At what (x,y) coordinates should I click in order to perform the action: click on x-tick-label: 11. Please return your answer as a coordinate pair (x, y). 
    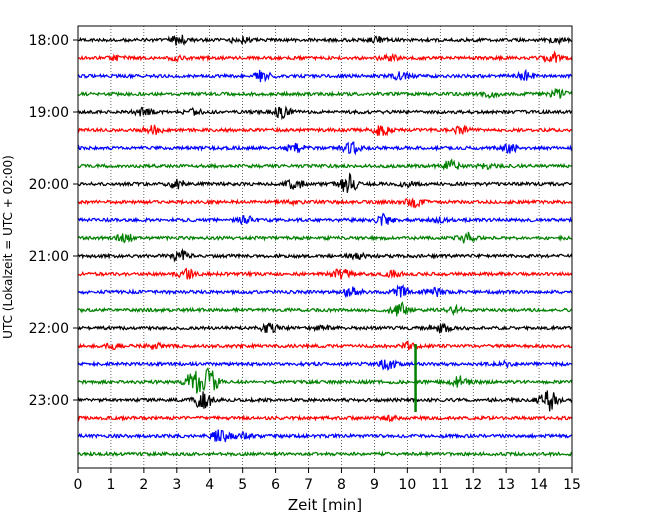
    Looking at the image, I should click on (440, 485).